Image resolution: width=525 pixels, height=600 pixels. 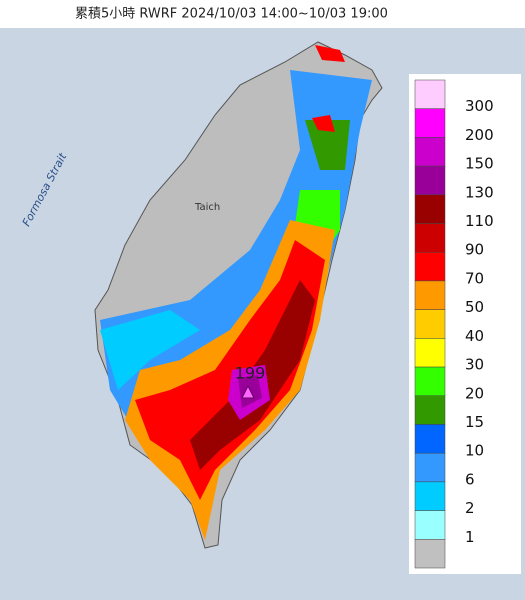 I want to click on peak-label: 199, so click(x=250, y=373).